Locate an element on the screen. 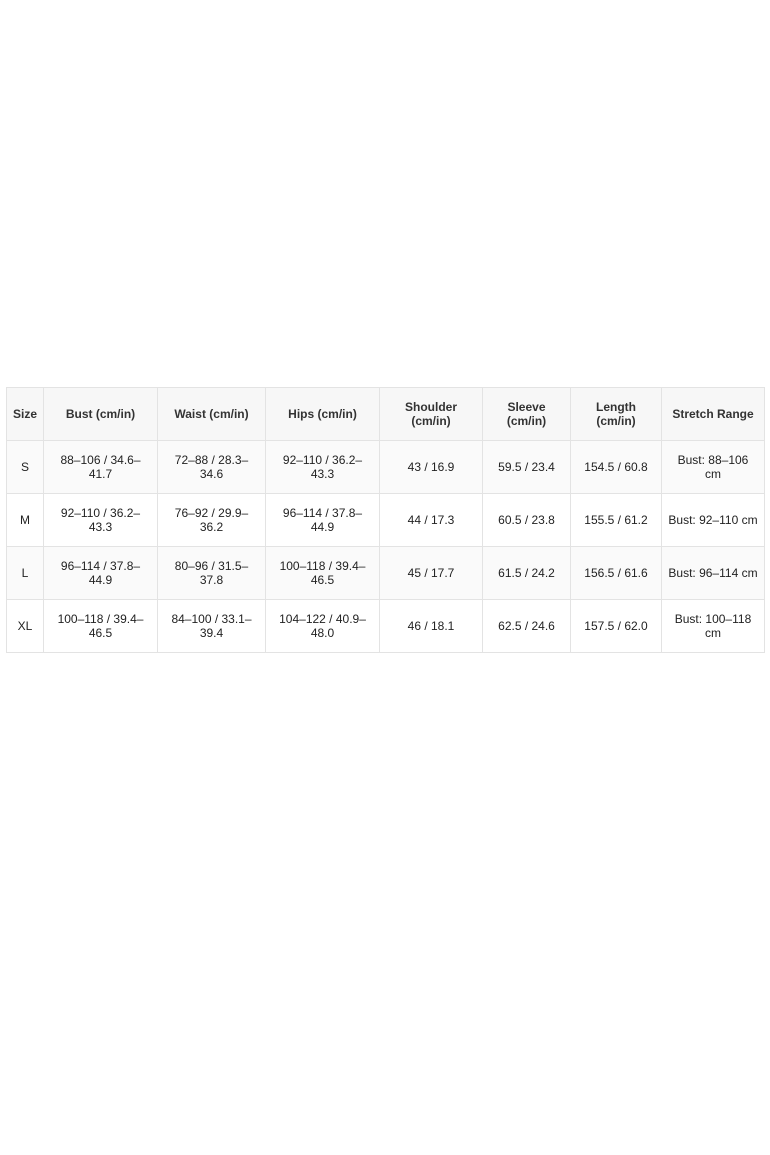  table-cell: 43 / 16.9 is located at coordinates (431, 467).